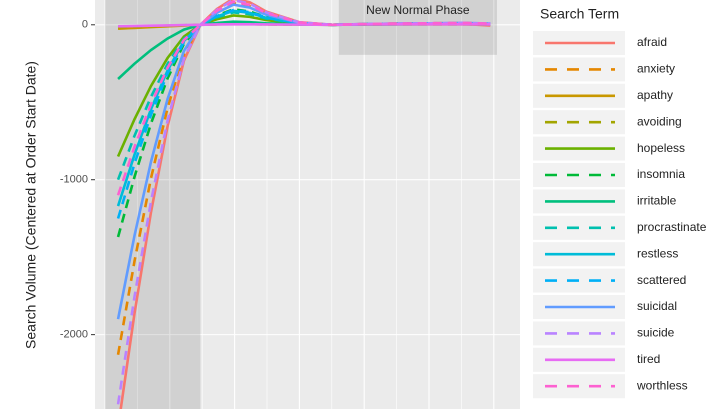  What do you see at coordinates (672, 227) in the screenshot?
I see `legend-label: procrastinate` at bounding box center [672, 227].